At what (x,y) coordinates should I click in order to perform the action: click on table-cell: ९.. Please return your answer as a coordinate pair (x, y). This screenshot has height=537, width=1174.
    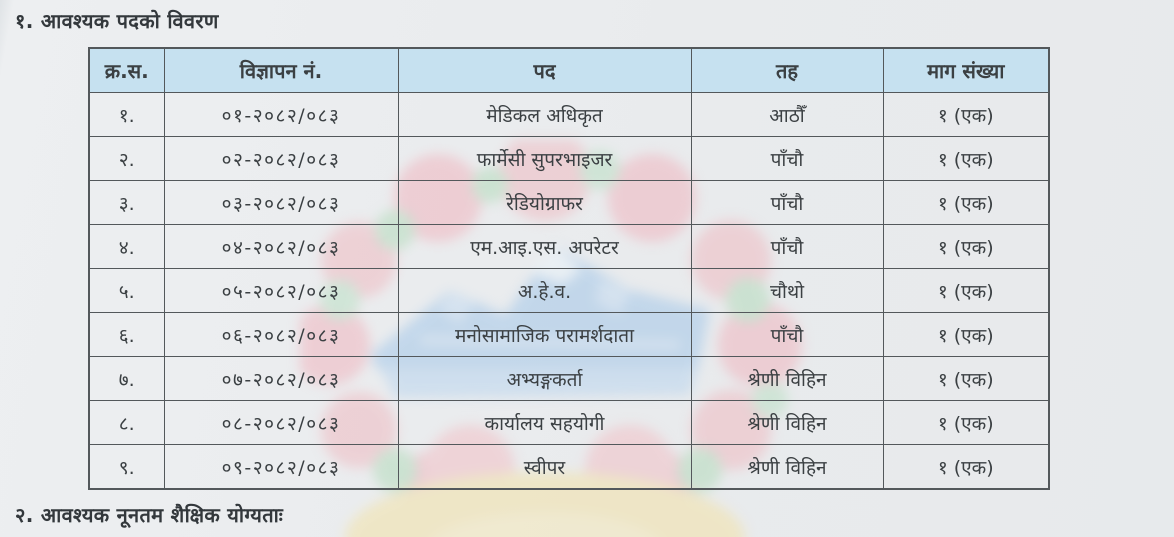
    Looking at the image, I should click on (126, 467).